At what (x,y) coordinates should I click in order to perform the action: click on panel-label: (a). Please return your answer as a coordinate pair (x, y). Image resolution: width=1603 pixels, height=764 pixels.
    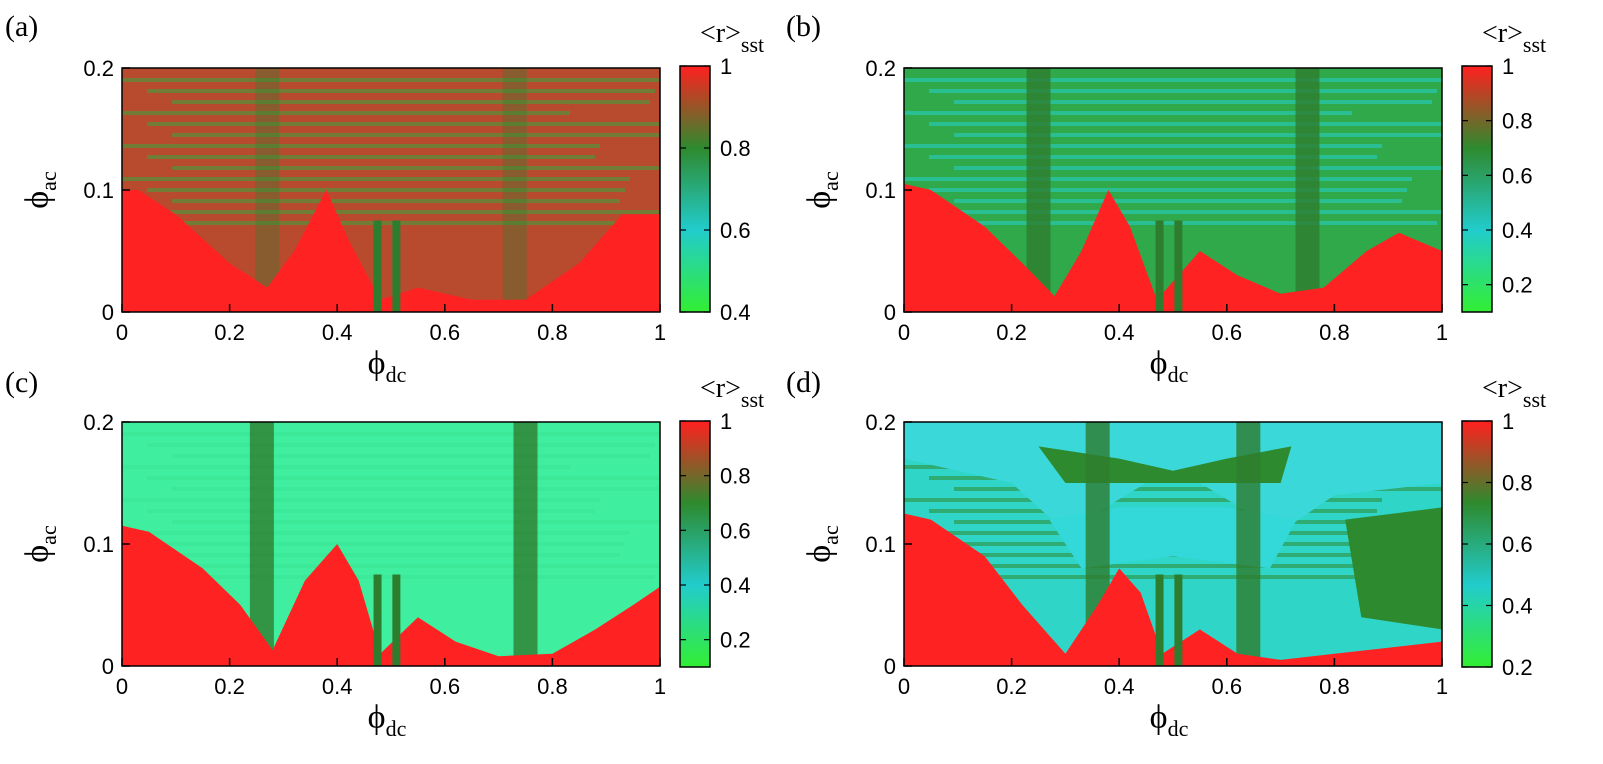
    Looking at the image, I should click on (21, 26).